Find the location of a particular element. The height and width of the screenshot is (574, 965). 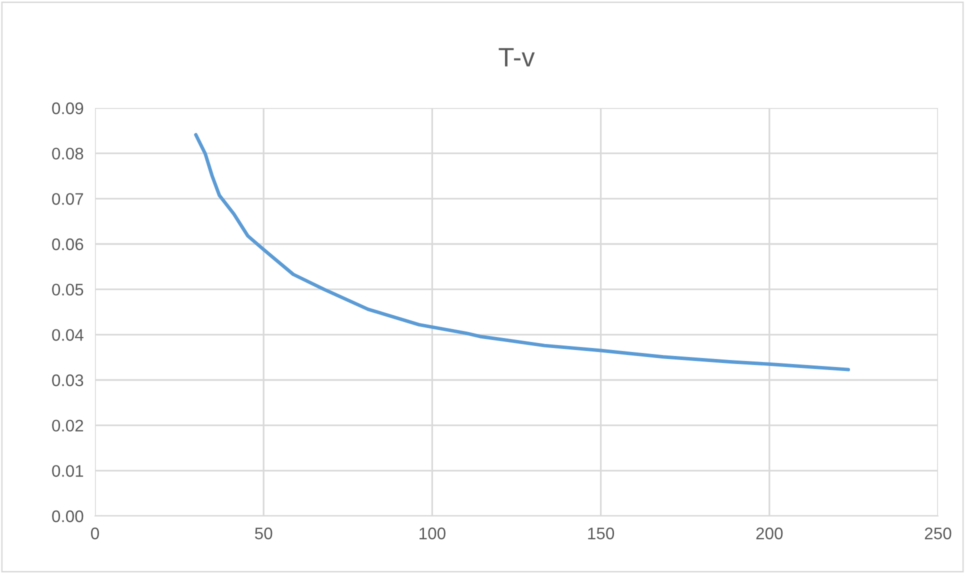

x-tick-label: 0 is located at coordinates (95, 534).